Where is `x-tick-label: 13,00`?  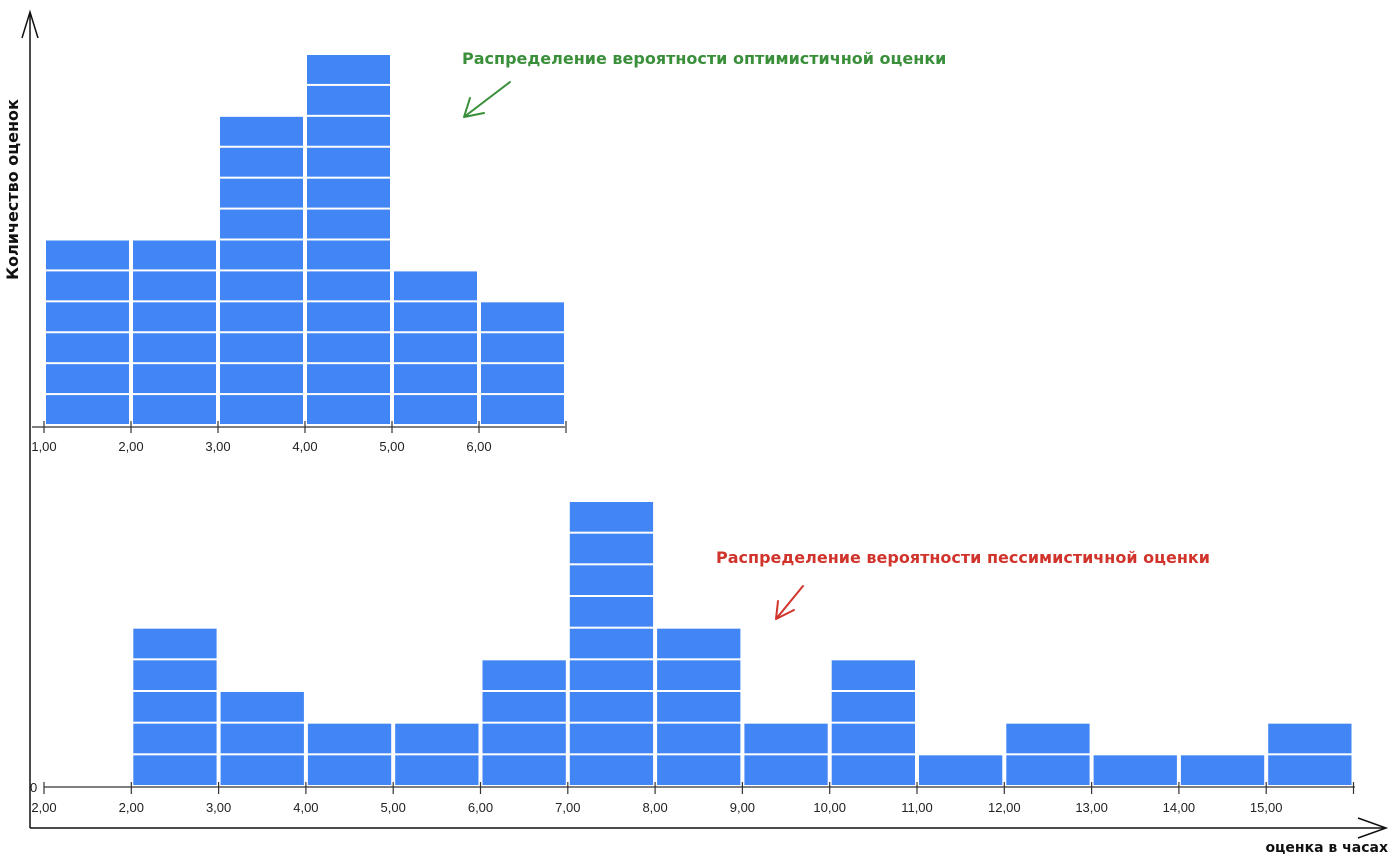
x-tick-label: 13,00 is located at coordinates (1091, 807).